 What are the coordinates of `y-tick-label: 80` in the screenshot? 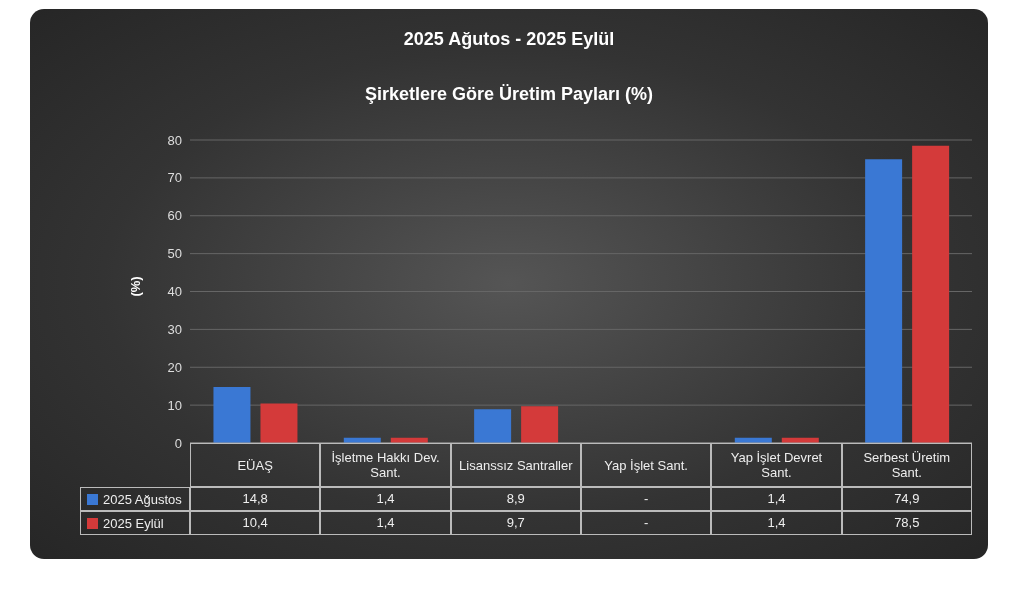 It's located at (174, 140).